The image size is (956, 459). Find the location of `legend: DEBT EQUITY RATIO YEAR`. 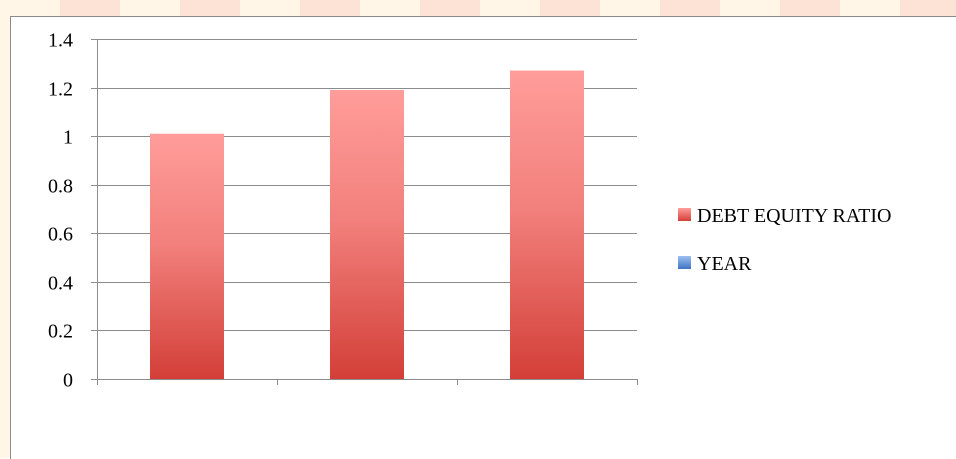

legend: DEBT EQUITY RATIO YEAR is located at coordinates (784, 240).